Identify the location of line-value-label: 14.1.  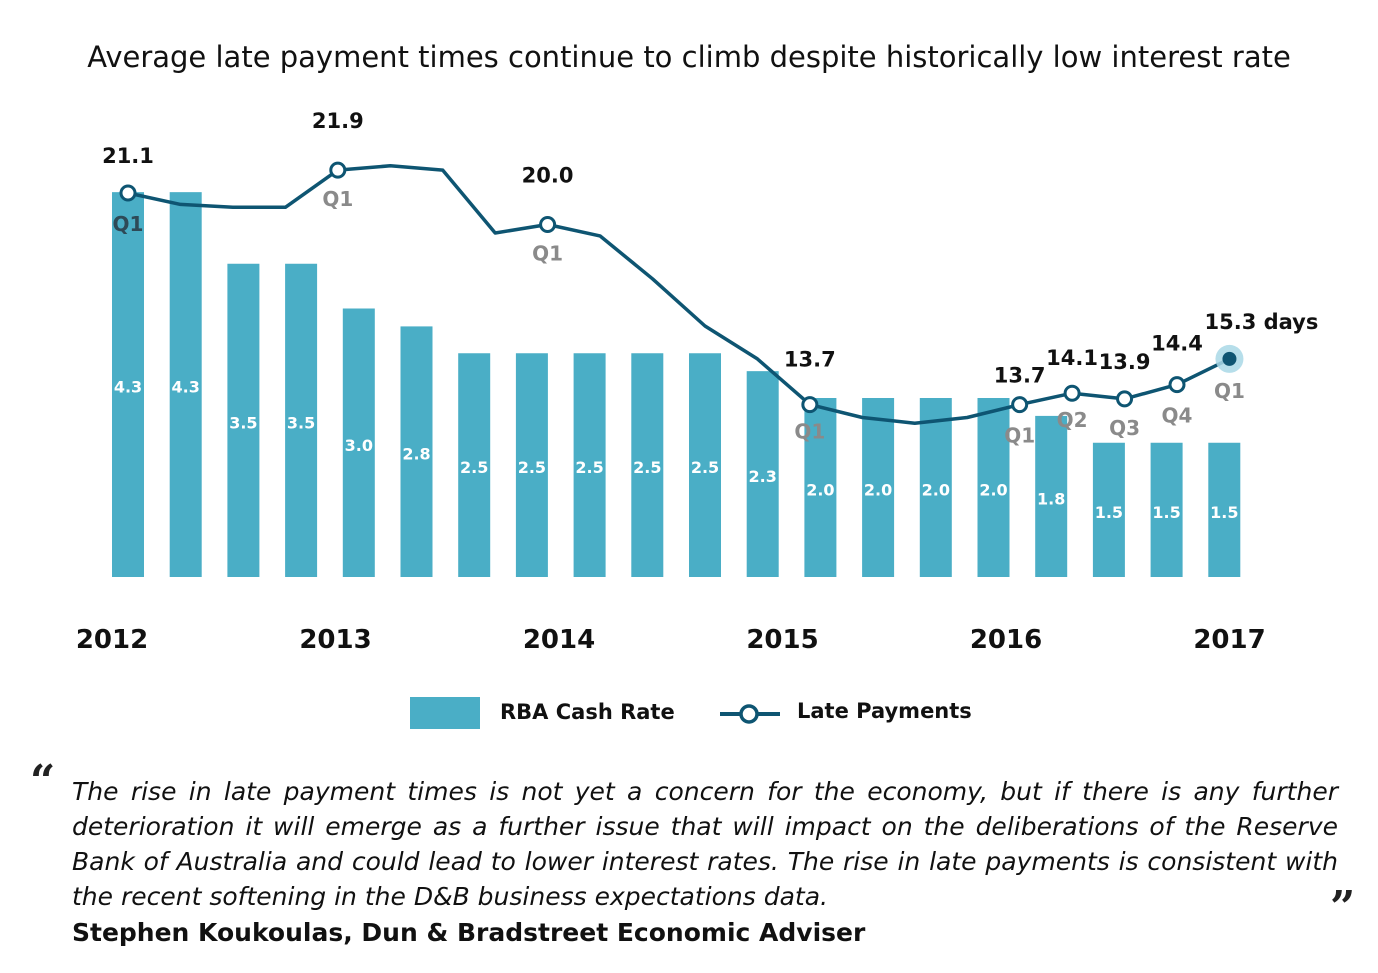
(1072, 358).